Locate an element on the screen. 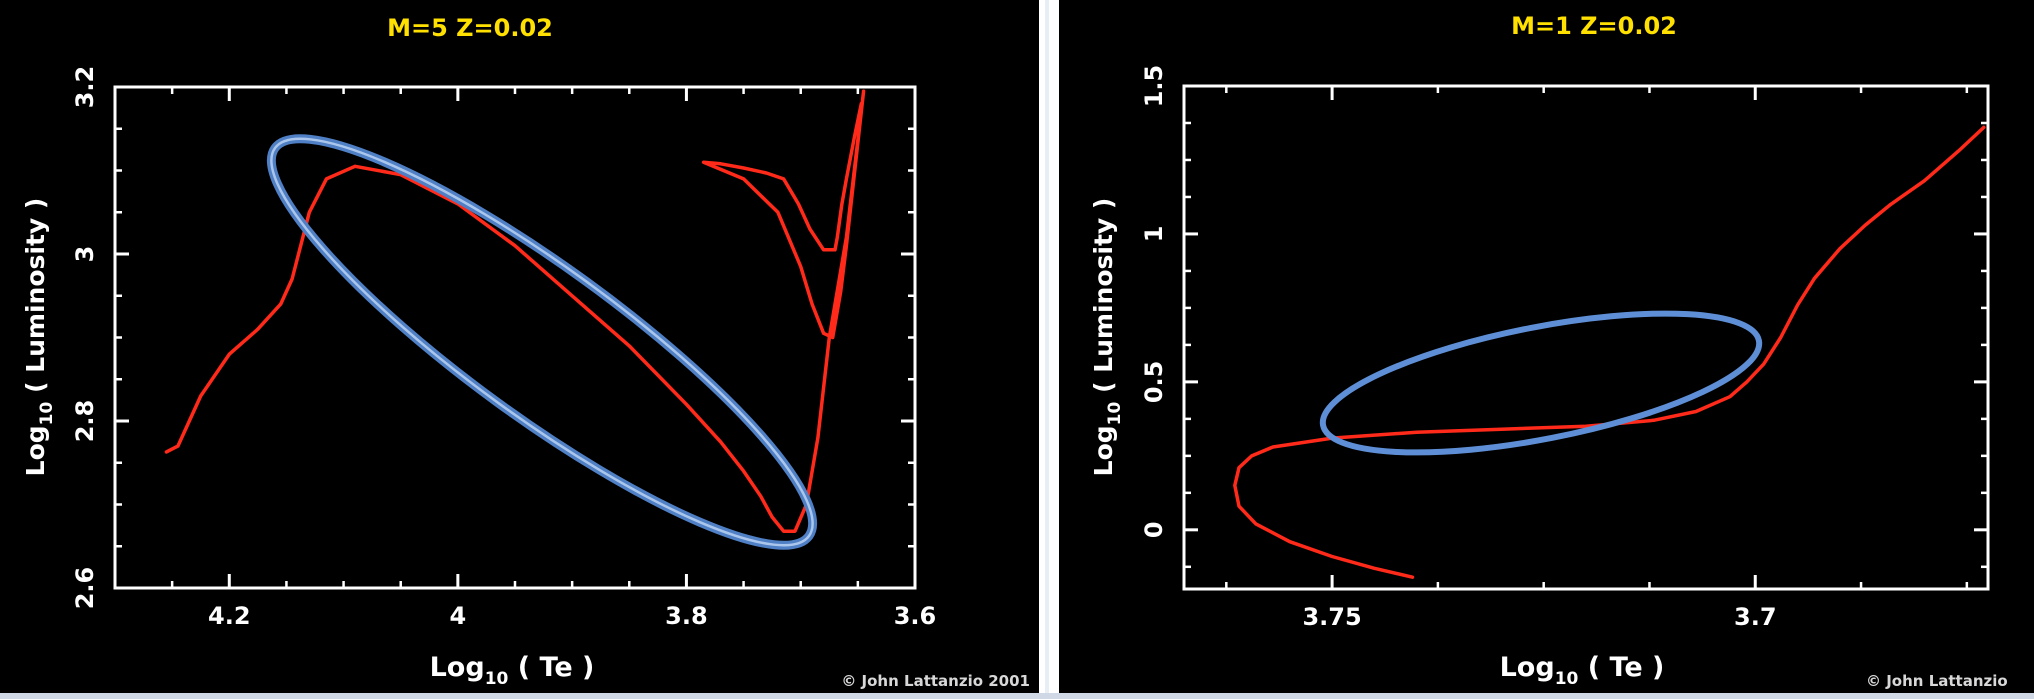  bottom-edge is located at coordinates (1017, 696).